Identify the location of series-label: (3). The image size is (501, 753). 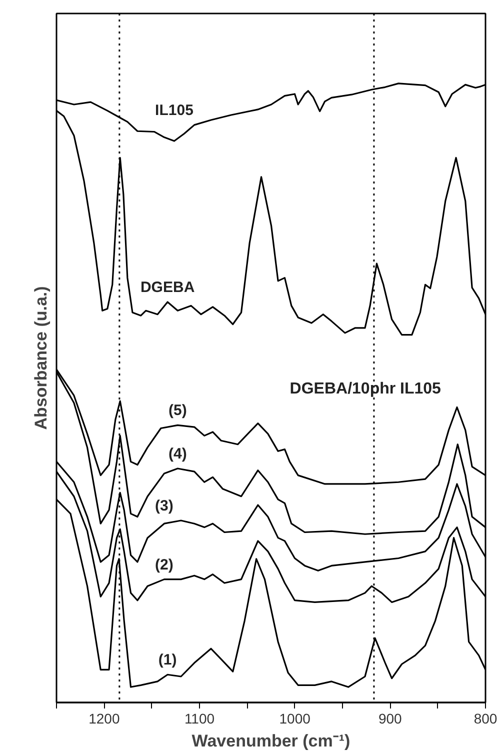
(164, 506).